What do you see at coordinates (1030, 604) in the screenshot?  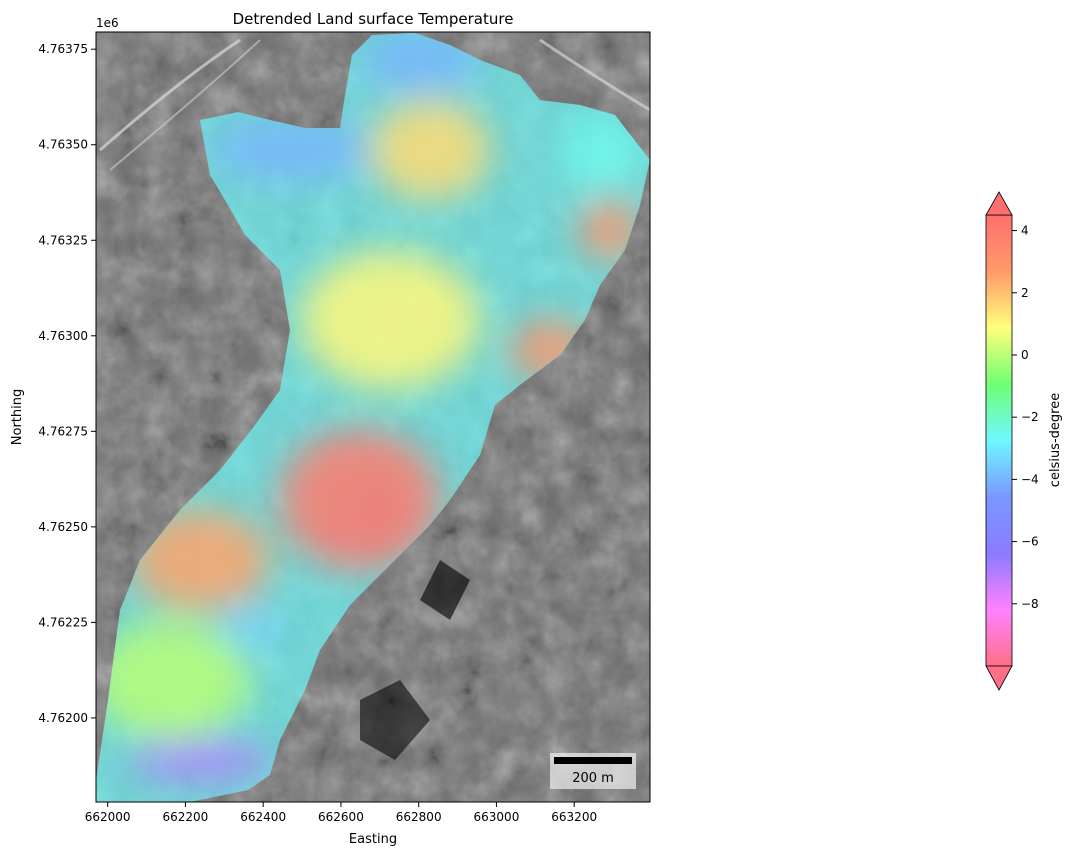 I see `colorbar-tick-label: −8` at bounding box center [1030, 604].